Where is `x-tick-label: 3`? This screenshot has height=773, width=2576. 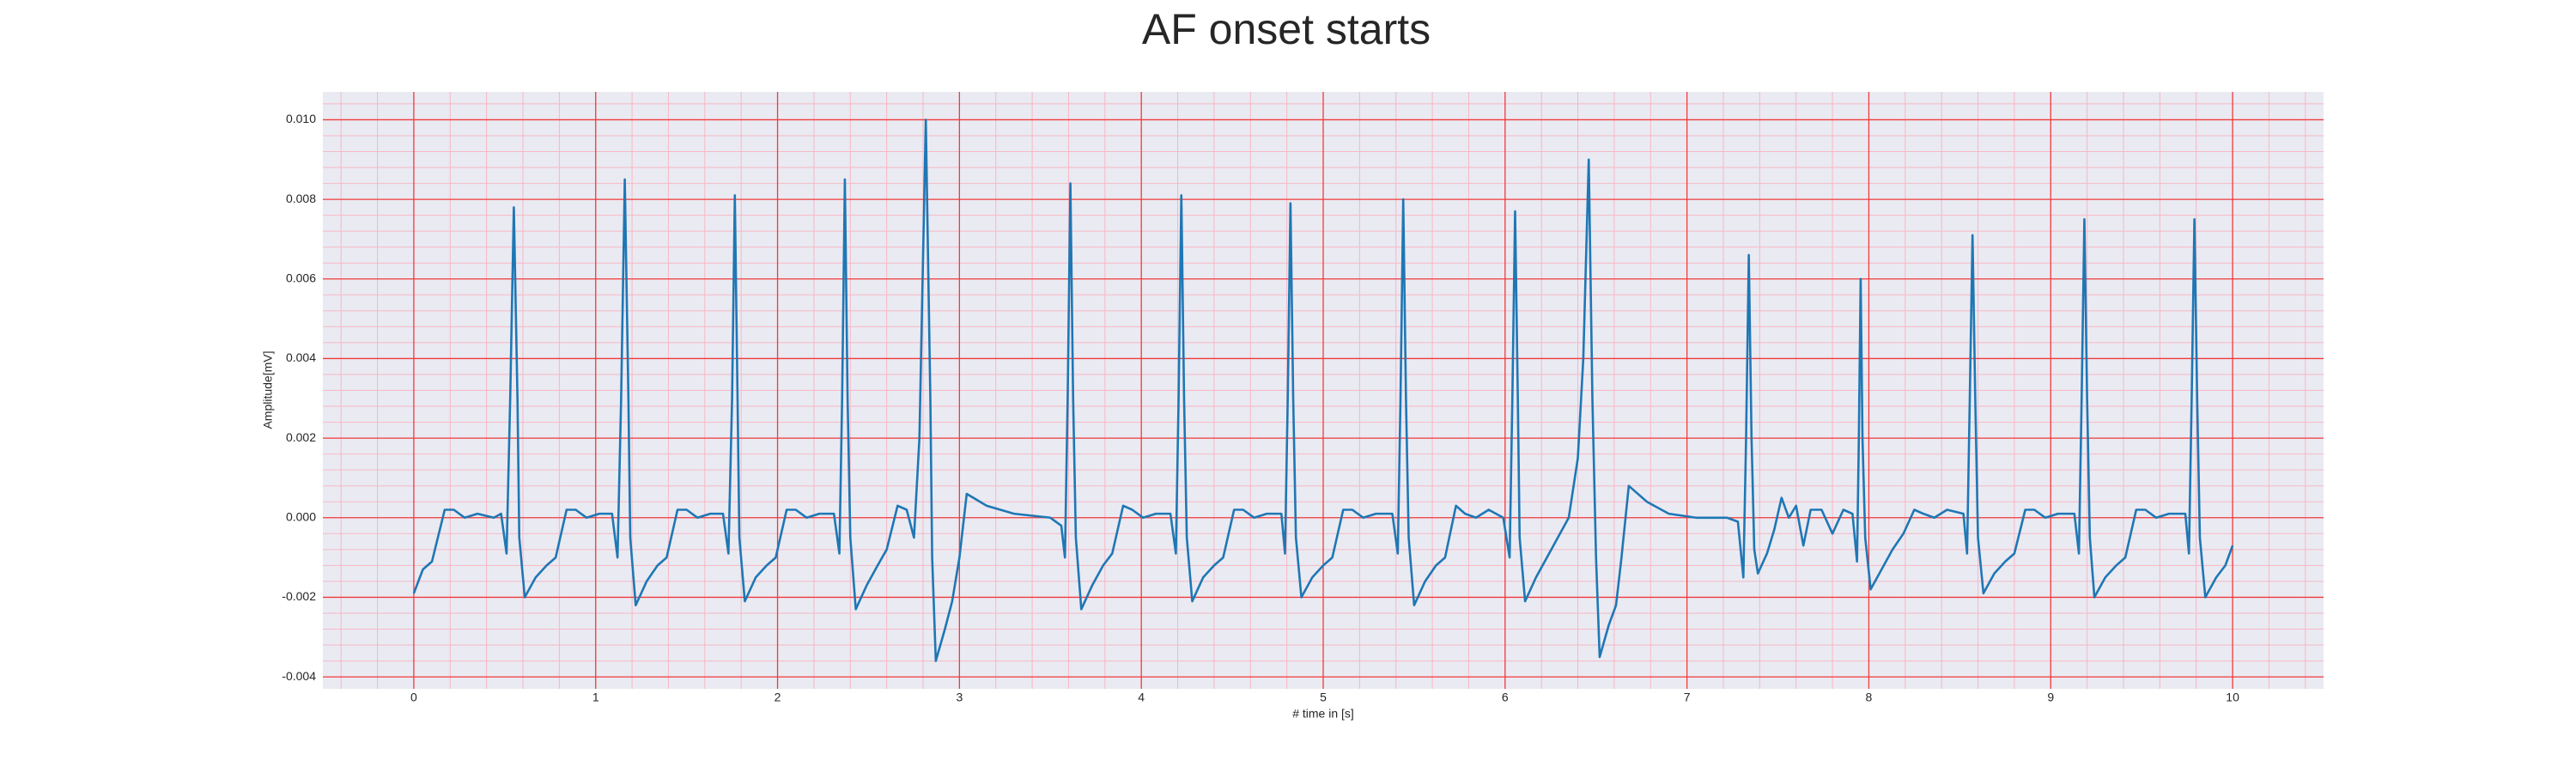
x-tick-label: 3 is located at coordinates (959, 697).